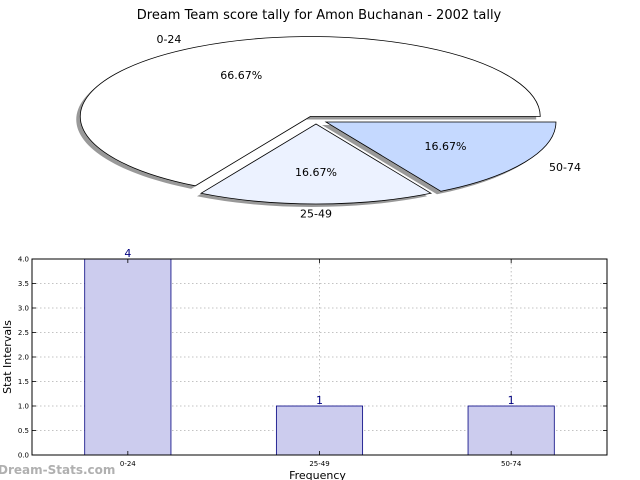  Describe the element at coordinates (23, 309) in the screenshot. I see `y-tick-label: 3.0` at that location.